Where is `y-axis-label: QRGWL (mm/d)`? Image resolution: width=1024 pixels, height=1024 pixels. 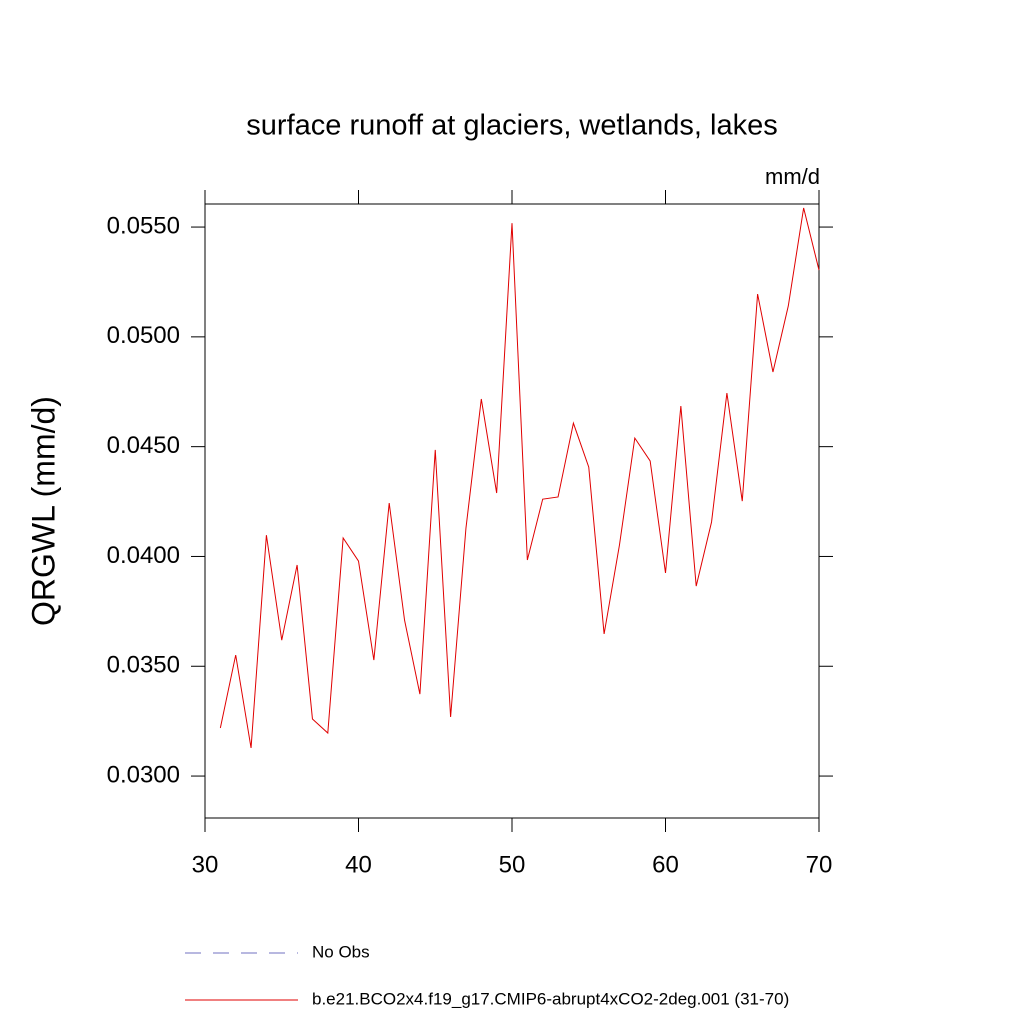
y-axis-label: QRGWL (mm/d) is located at coordinates (43, 511).